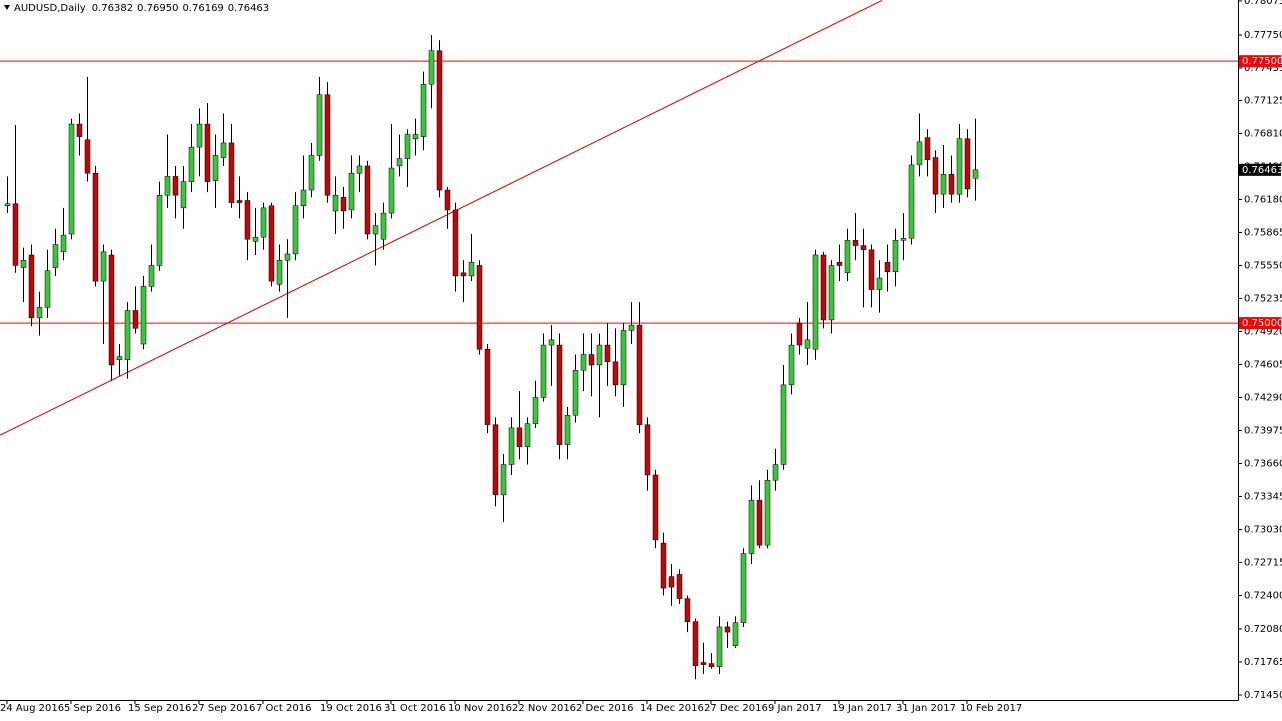 This screenshot has height=721, width=1282. I want to click on y-tick-label: 0.75865, so click(1263, 232).